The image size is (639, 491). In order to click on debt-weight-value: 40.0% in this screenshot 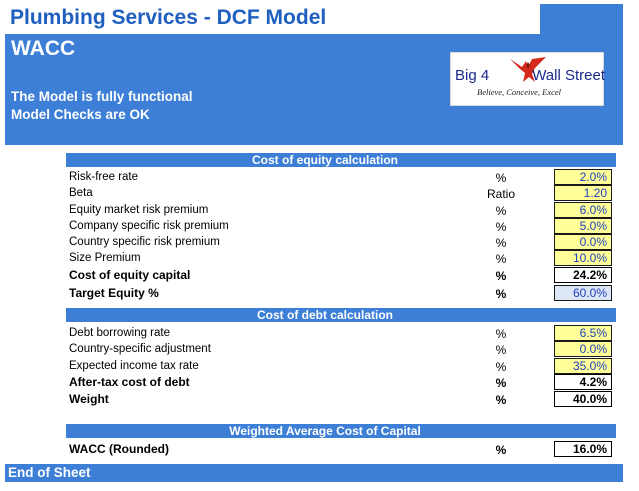, I will do `click(583, 399)`.